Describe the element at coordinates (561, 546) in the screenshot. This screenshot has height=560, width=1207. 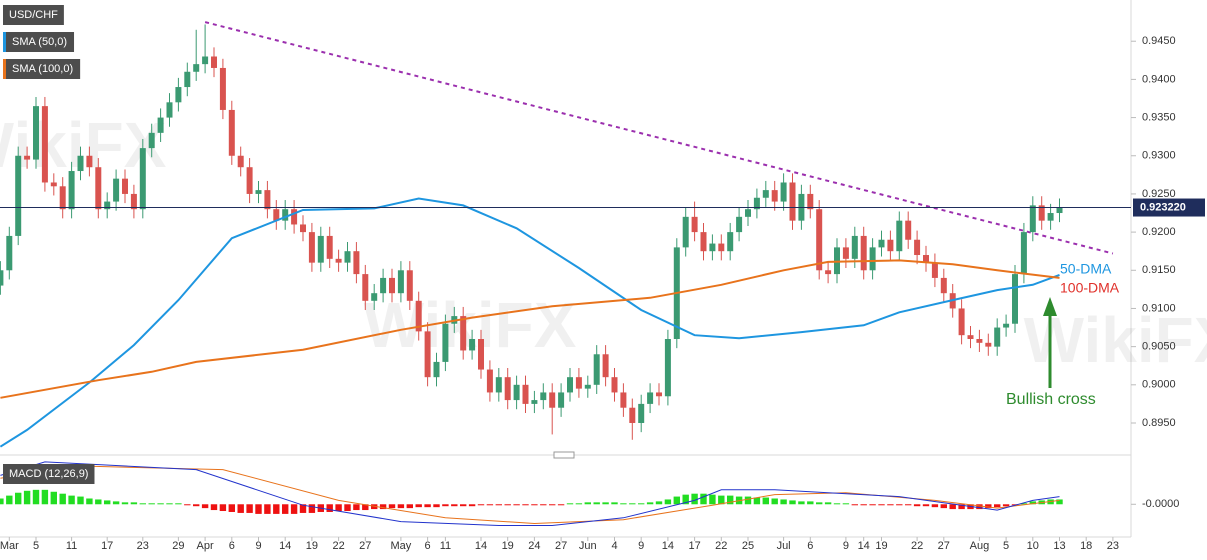
I see `x-tick-label: 27` at that location.